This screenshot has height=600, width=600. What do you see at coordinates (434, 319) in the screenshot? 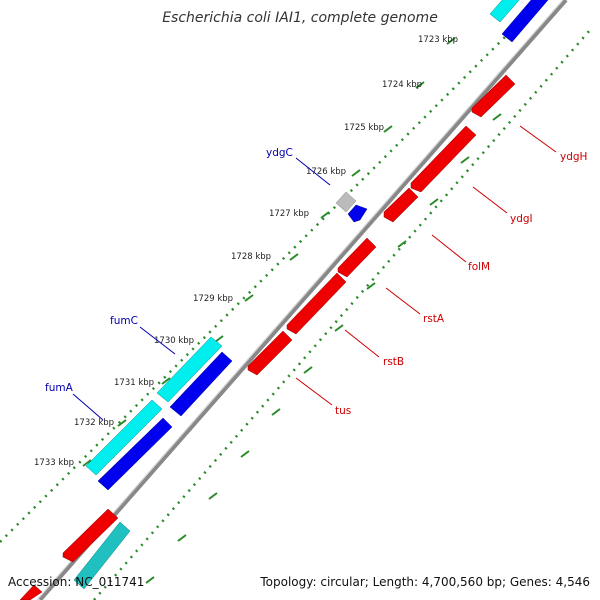
I see `gene-label-rstA: rstA` at bounding box center [434, 319].